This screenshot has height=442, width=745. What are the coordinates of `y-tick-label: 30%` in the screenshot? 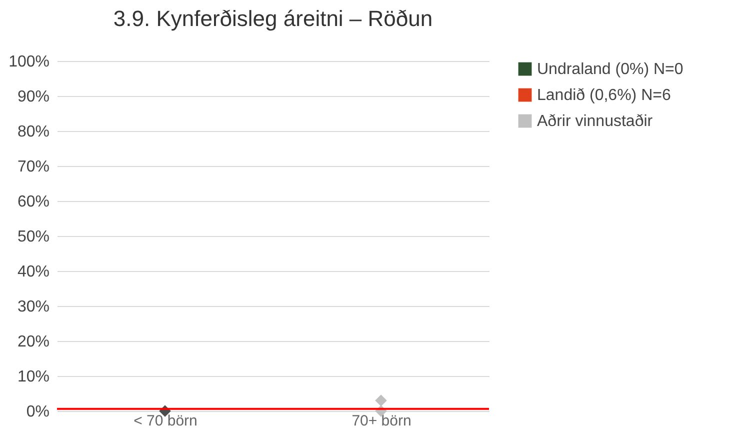 It's located at (33, 307).